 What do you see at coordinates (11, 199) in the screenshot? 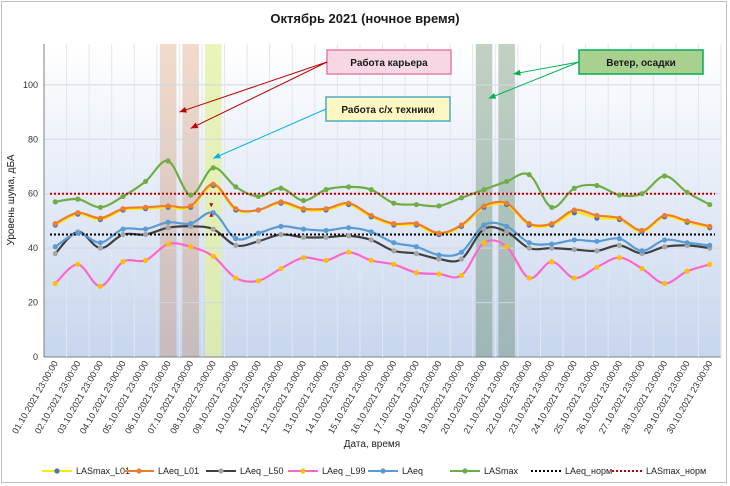
I see `y-axis-label: Уровень шума, дБА` at bounding box center [11, 199].